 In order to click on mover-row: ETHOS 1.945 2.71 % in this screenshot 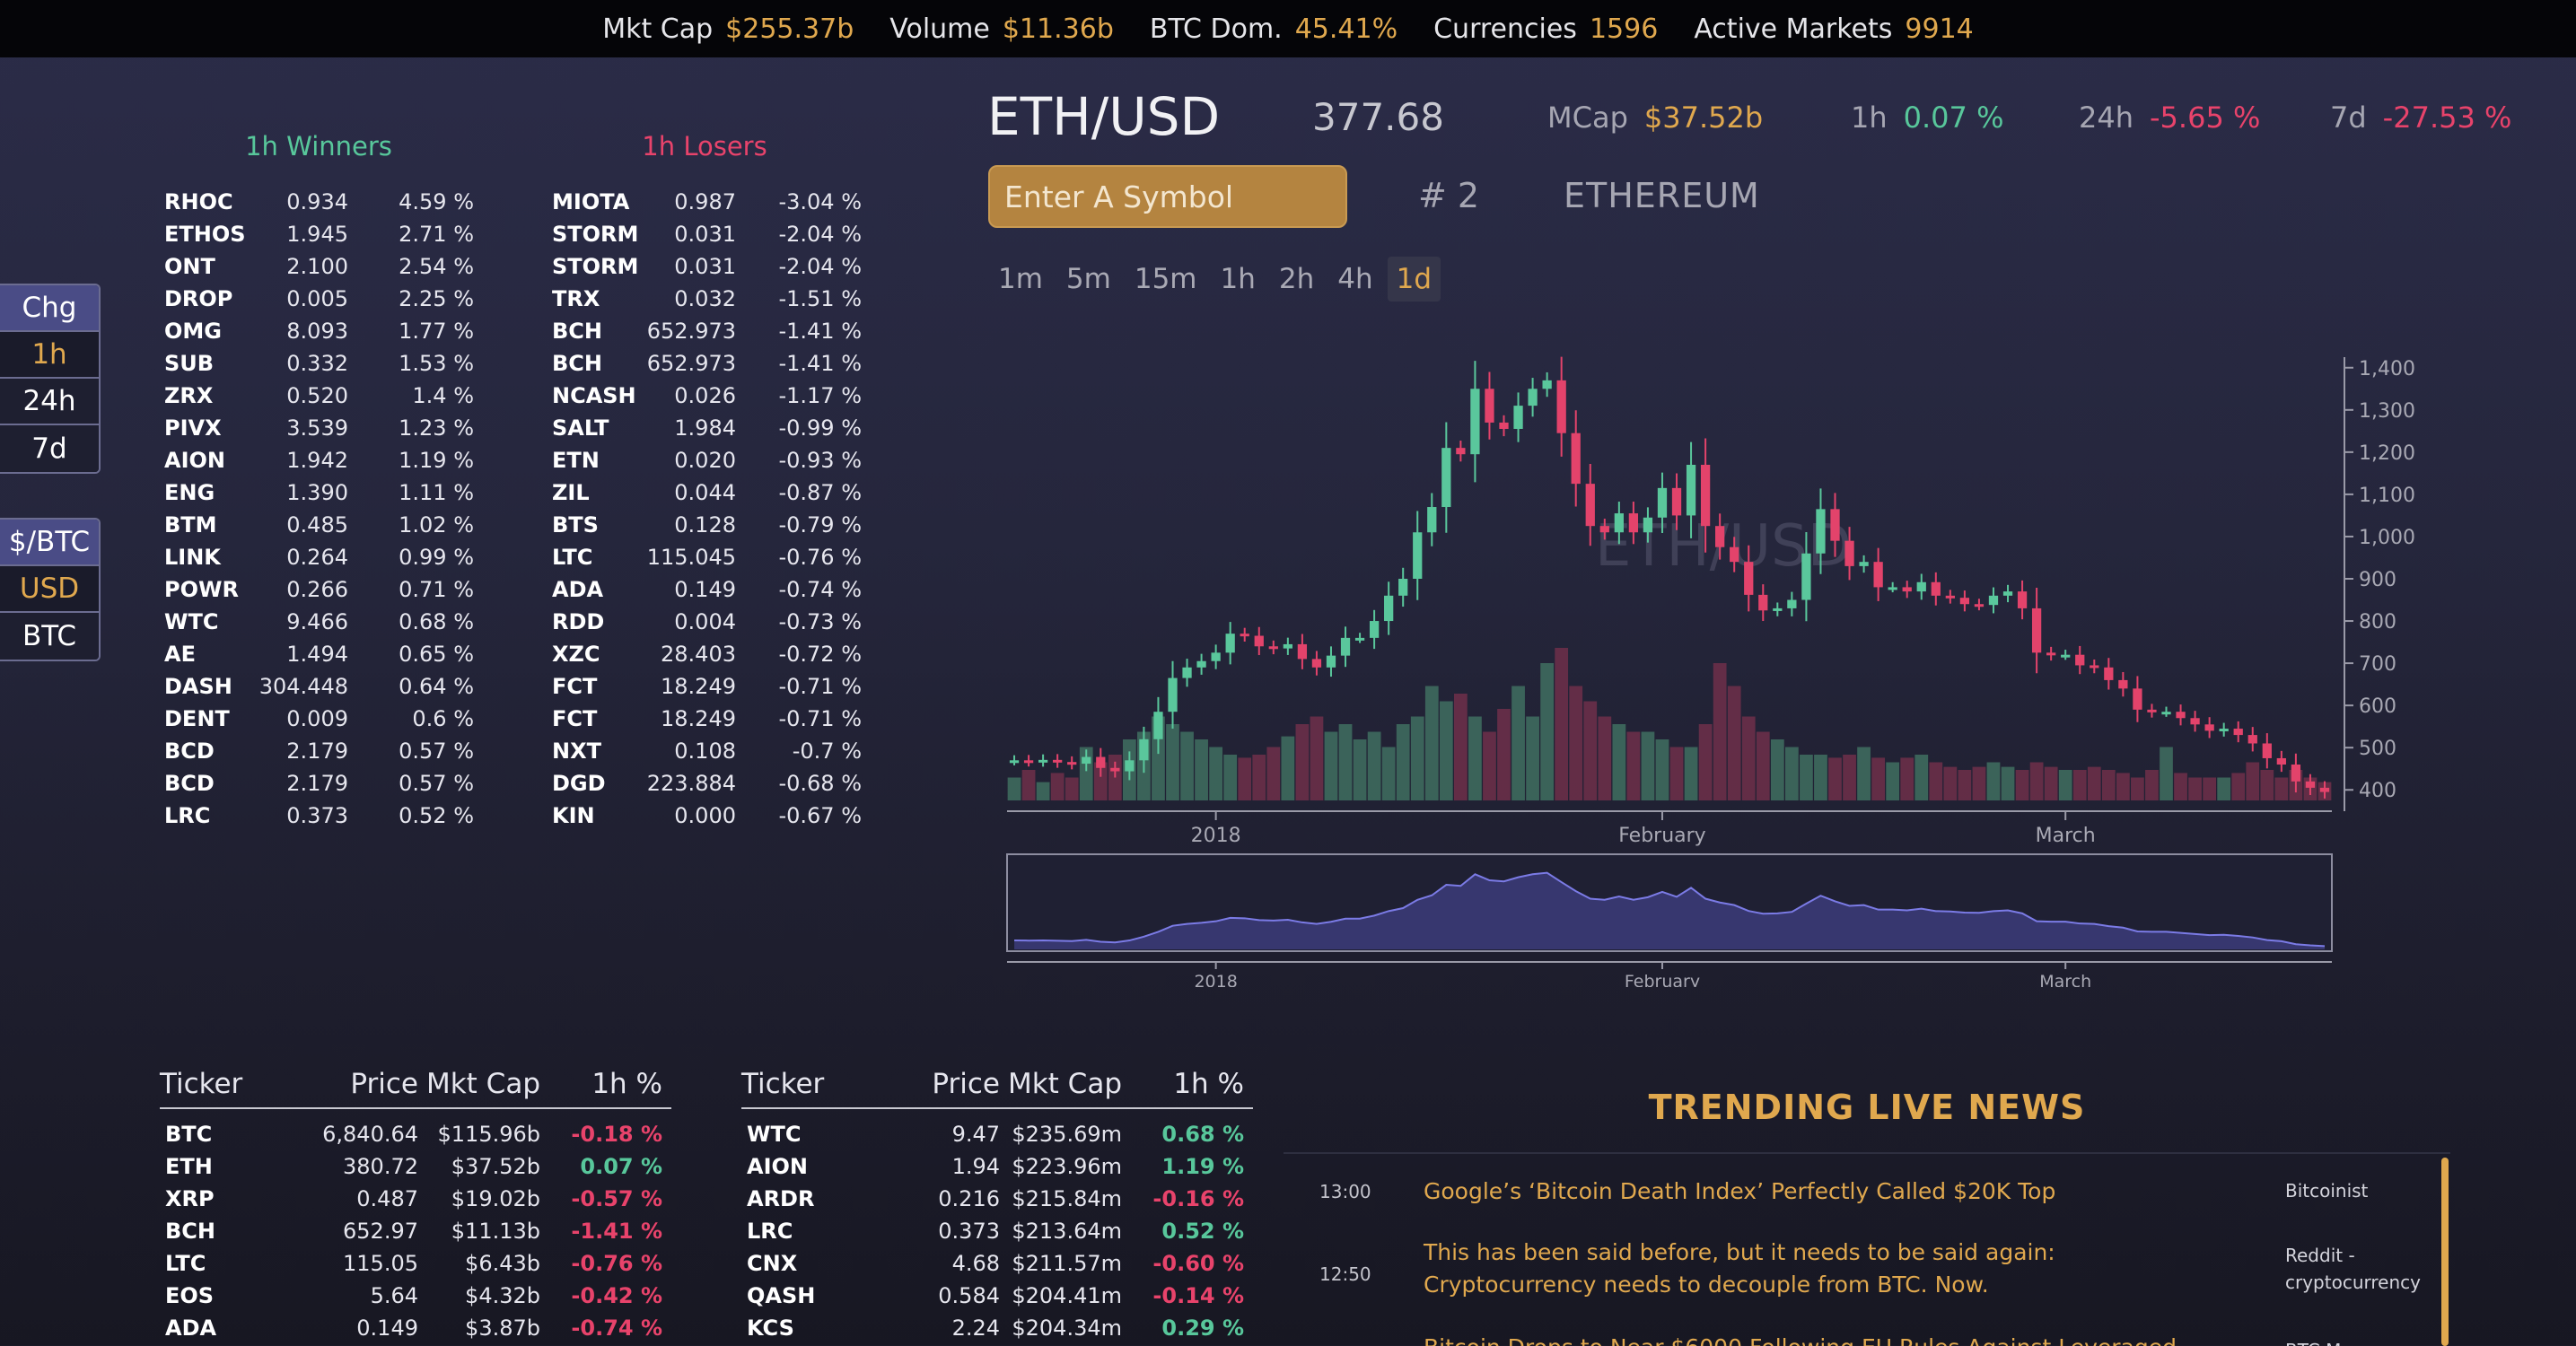, I will do `click(319, 234)`.